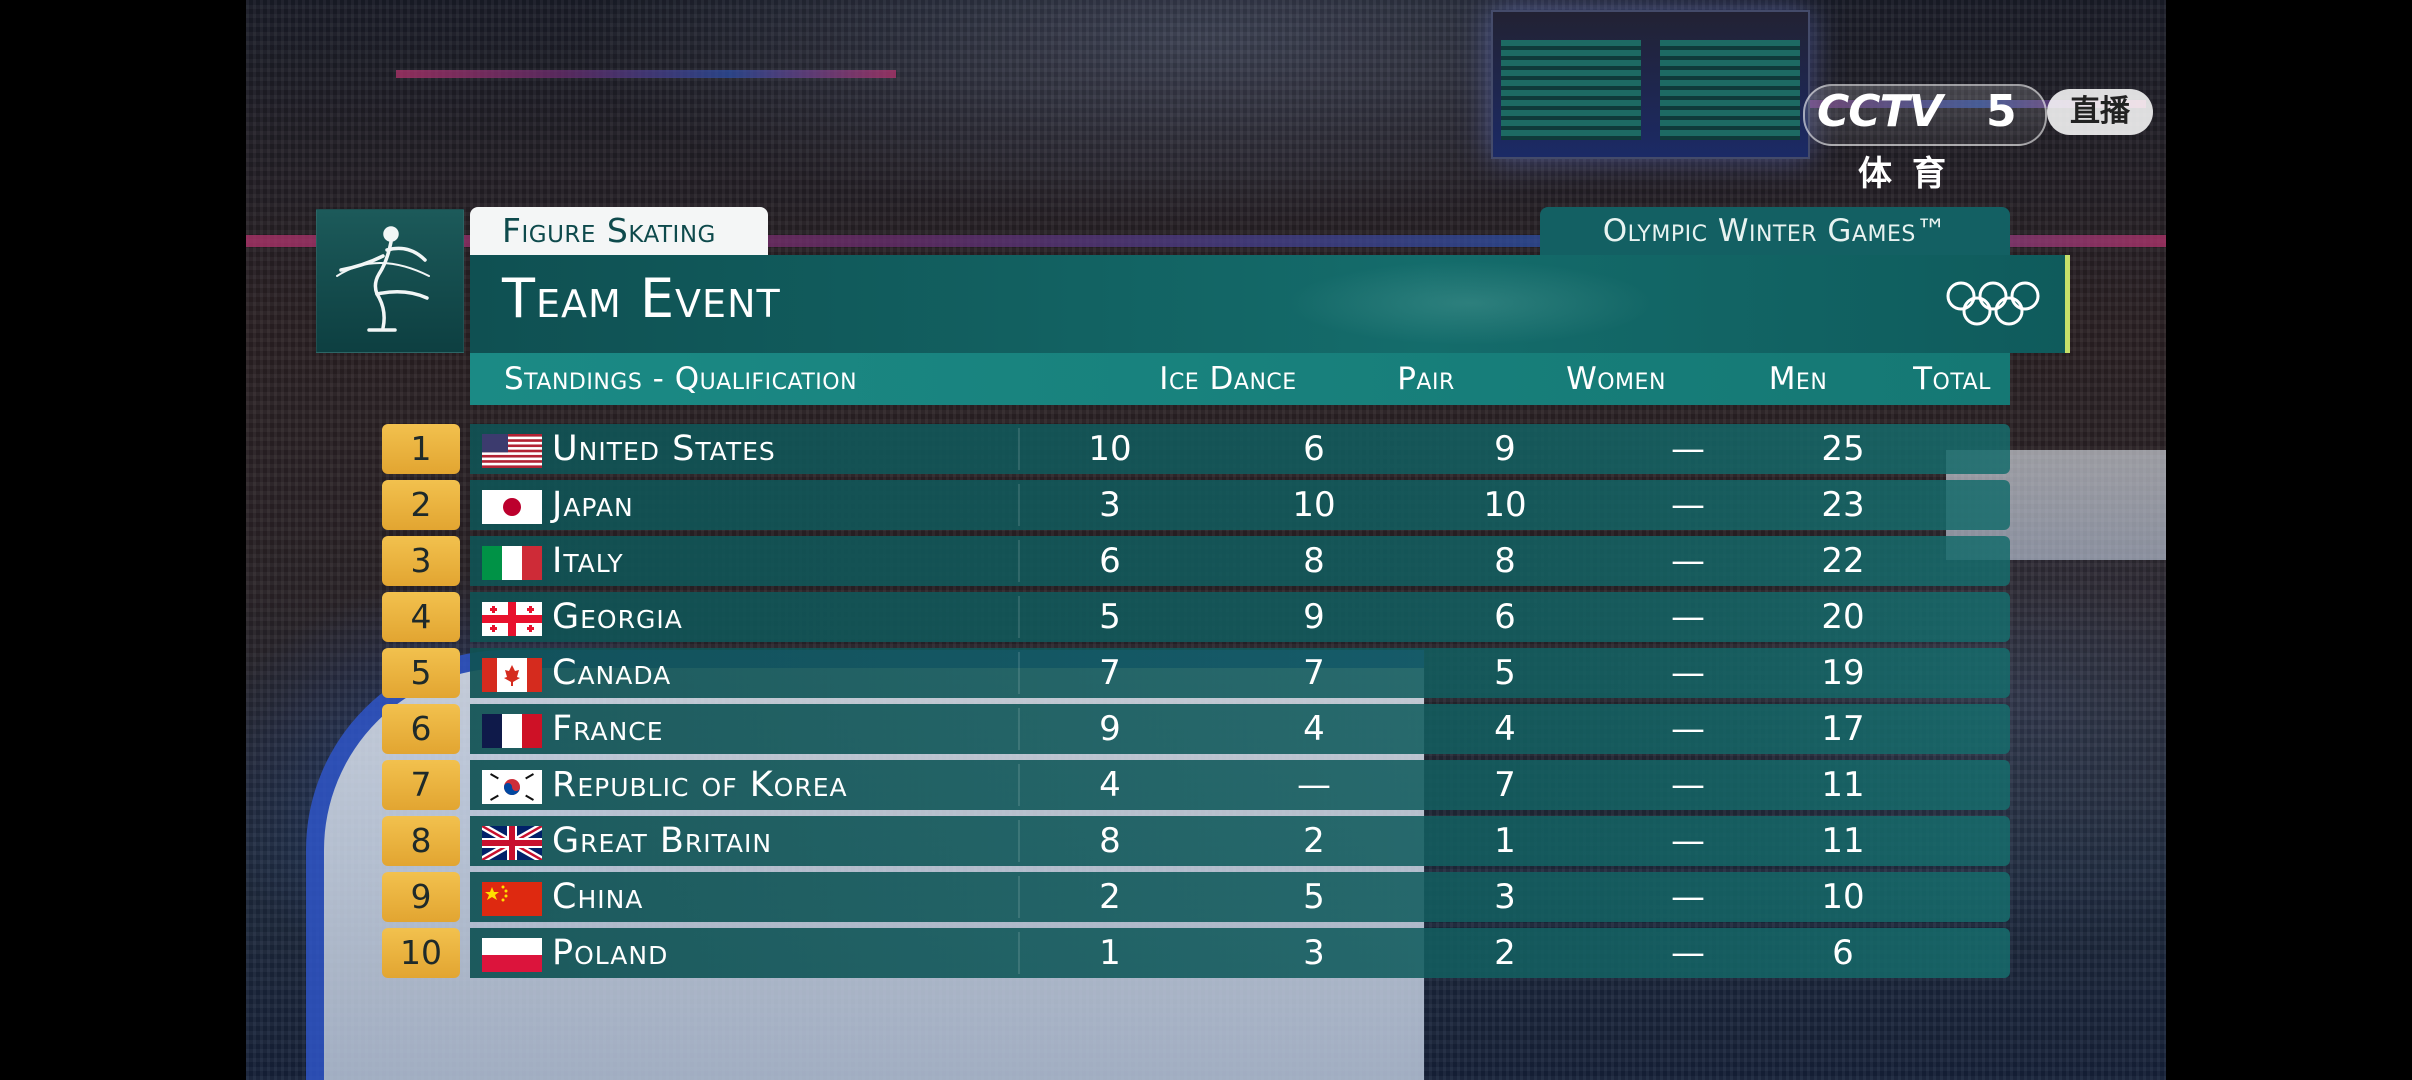  Describe the element at coordinates (612, 673) in the screenshot. I see `country-name: Canada` at that location.